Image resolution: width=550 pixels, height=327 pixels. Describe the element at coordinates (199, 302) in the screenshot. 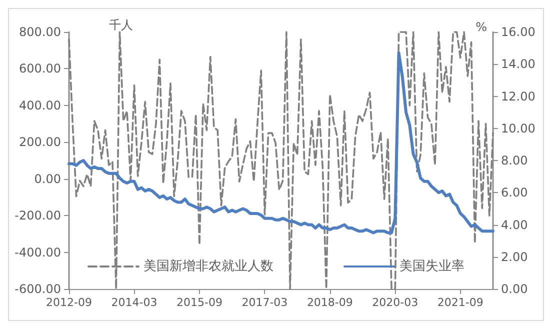

I see `x-tick-label: 2015-09` at that location.